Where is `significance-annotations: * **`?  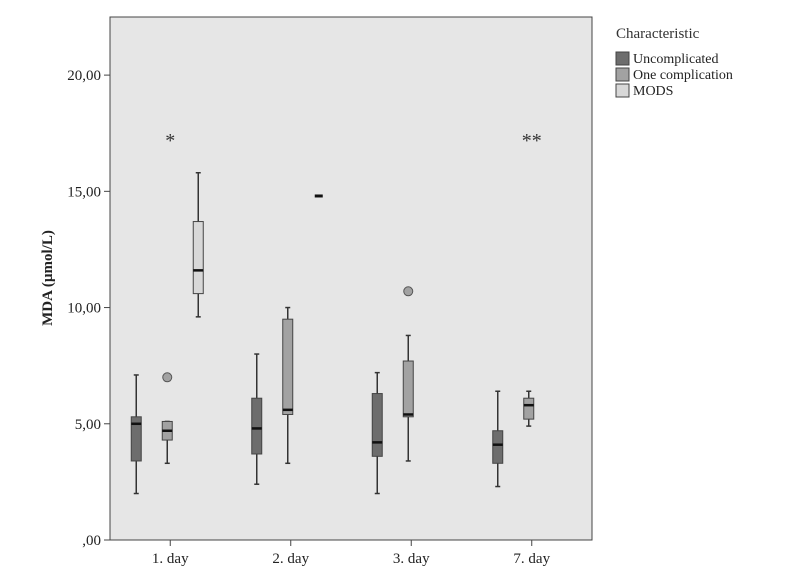 significance-annotations: * ** is located at coordinates (353, 141).